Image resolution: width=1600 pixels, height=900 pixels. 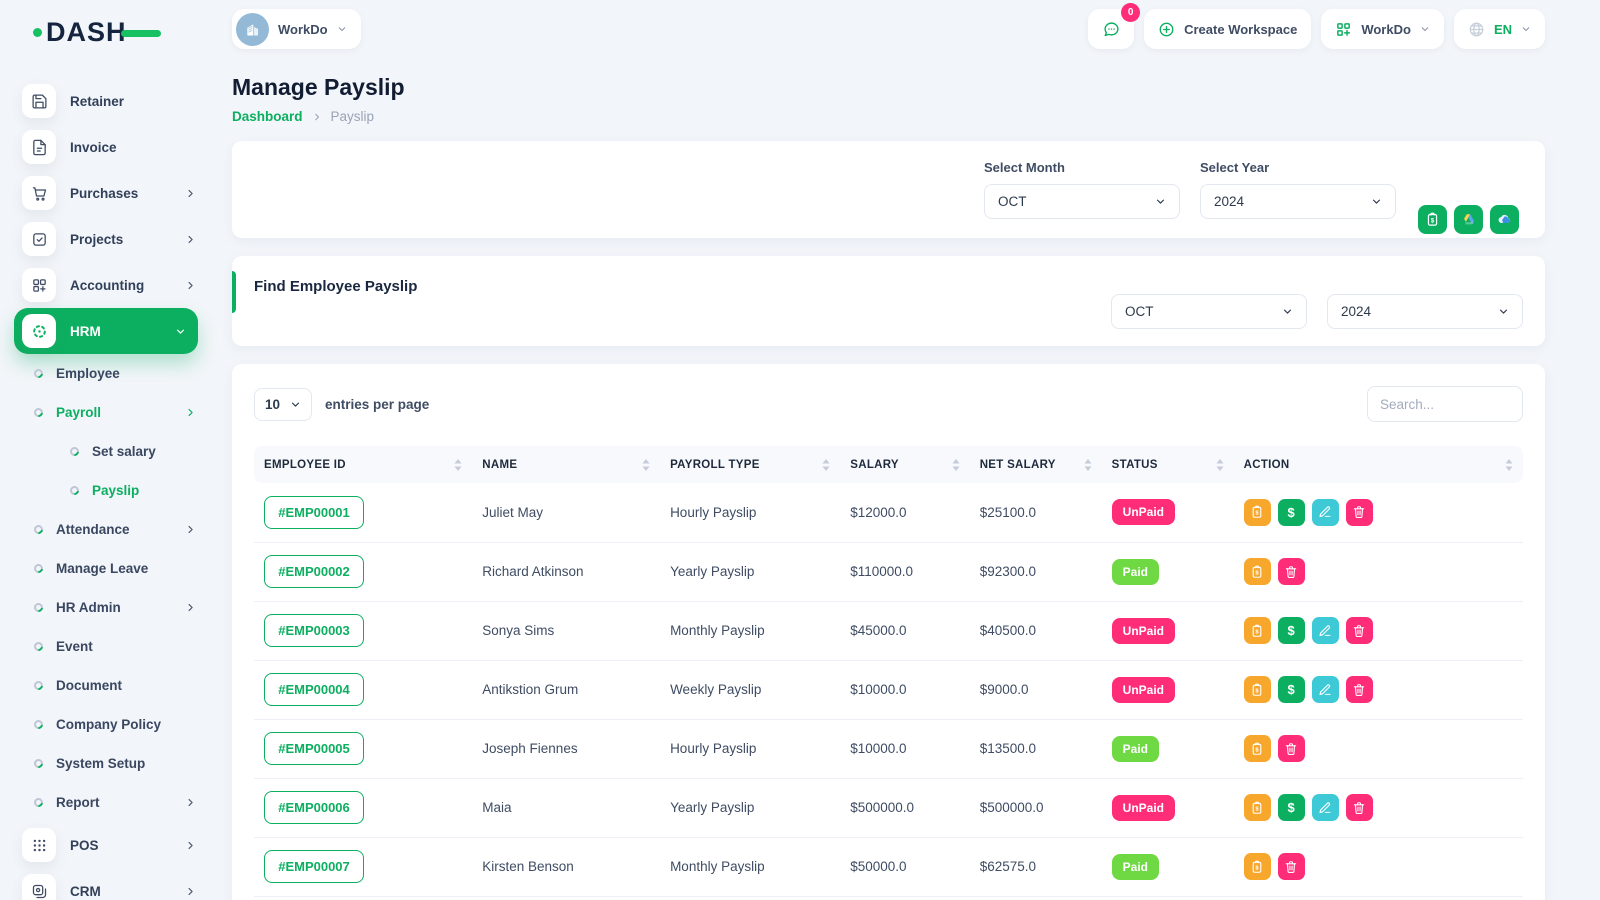 What do you see at coordinates (878, 866) in the screenshot?
I see `salary-value: $50000.0` at bounding box center [878, 866].